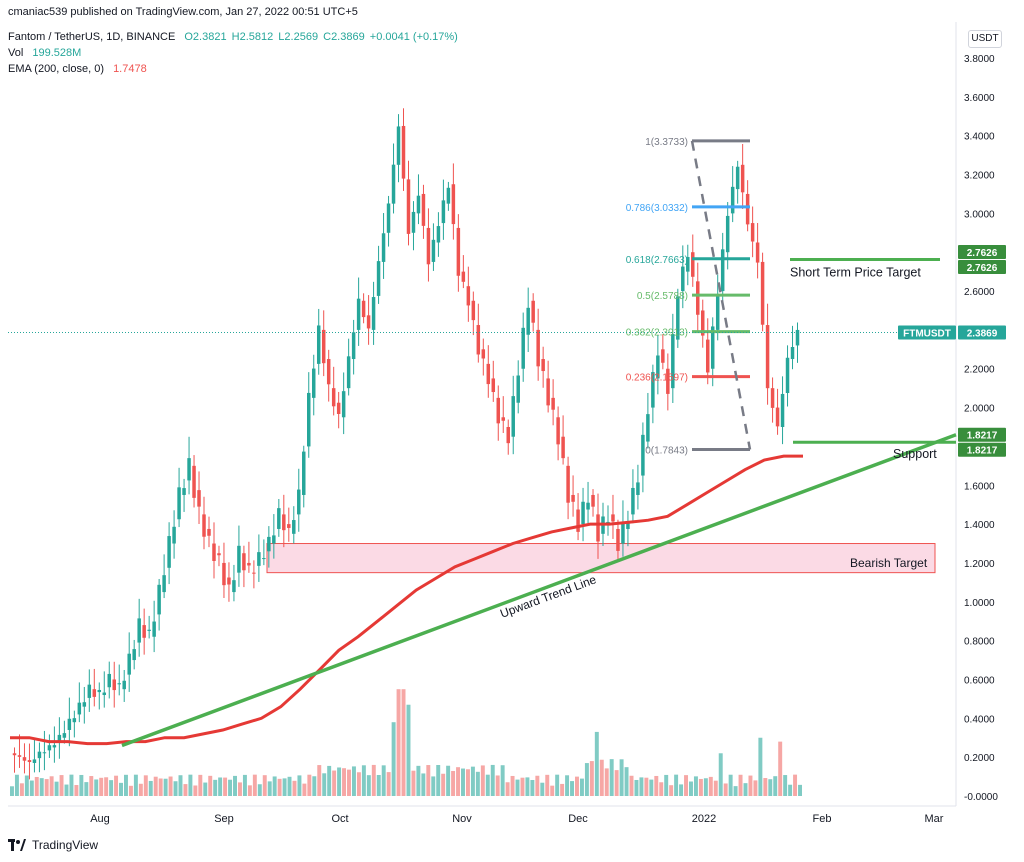  Describe the element at coordinates (985, 39) in the screenshot. I see `currency-unit-button: USDT` at that location.